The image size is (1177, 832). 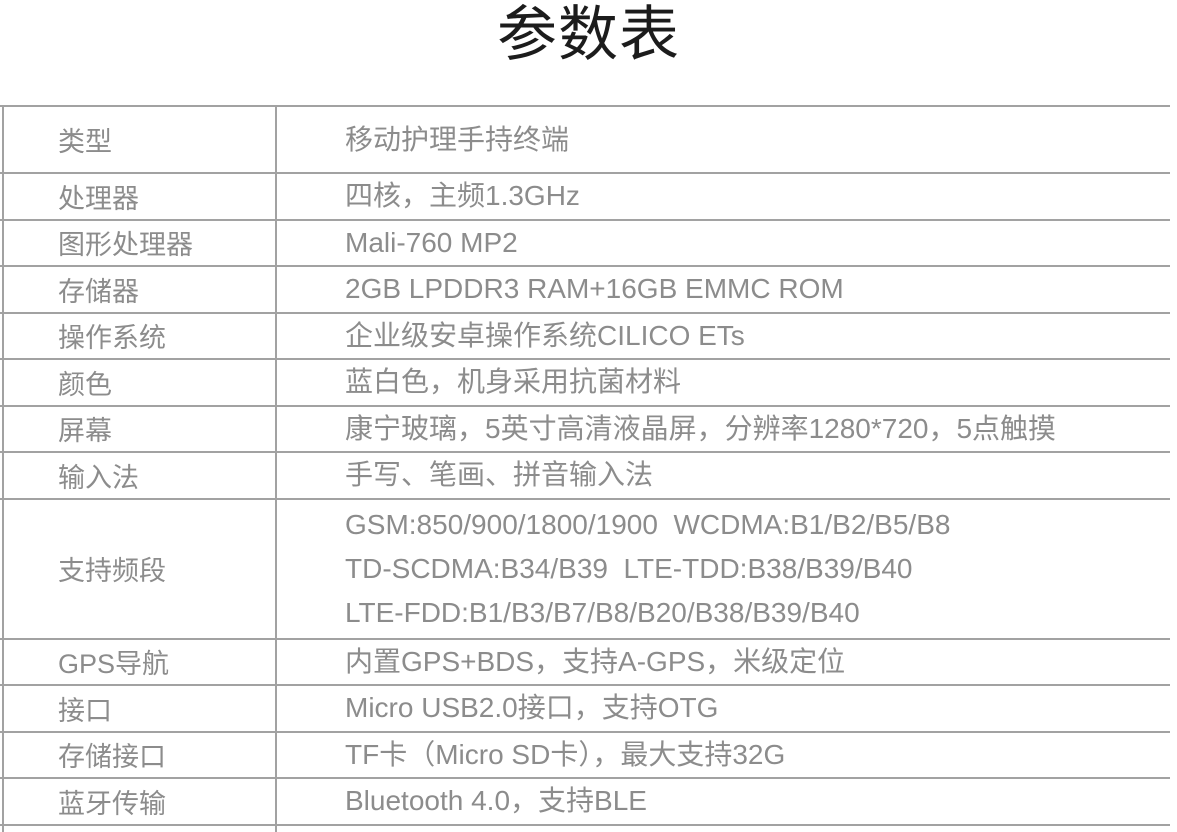 What do you see at coordinates (722, 708) in the screenshot?
I see `spec-value: Micro USB2.0接口，支持OTG` at bounding box center [722, 708].